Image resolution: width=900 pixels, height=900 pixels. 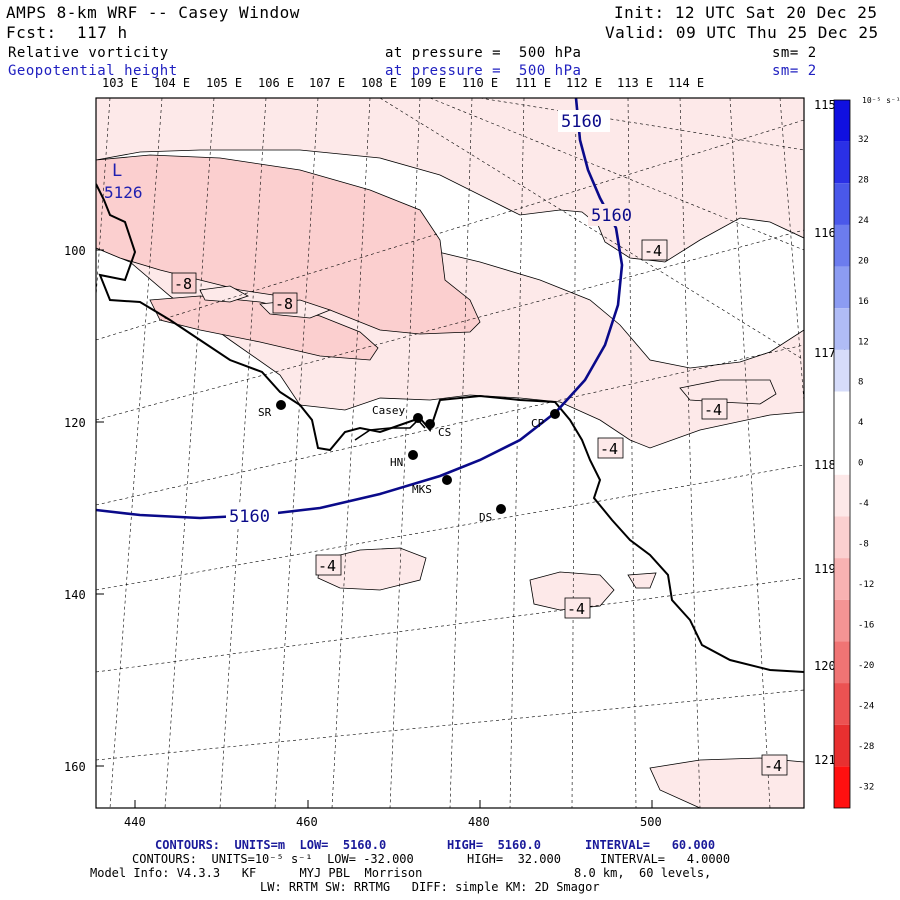 What do you see at coordinates (418, 418) in the screenshot?
I see `station-dot-casey` at bounding box center [418, 418].